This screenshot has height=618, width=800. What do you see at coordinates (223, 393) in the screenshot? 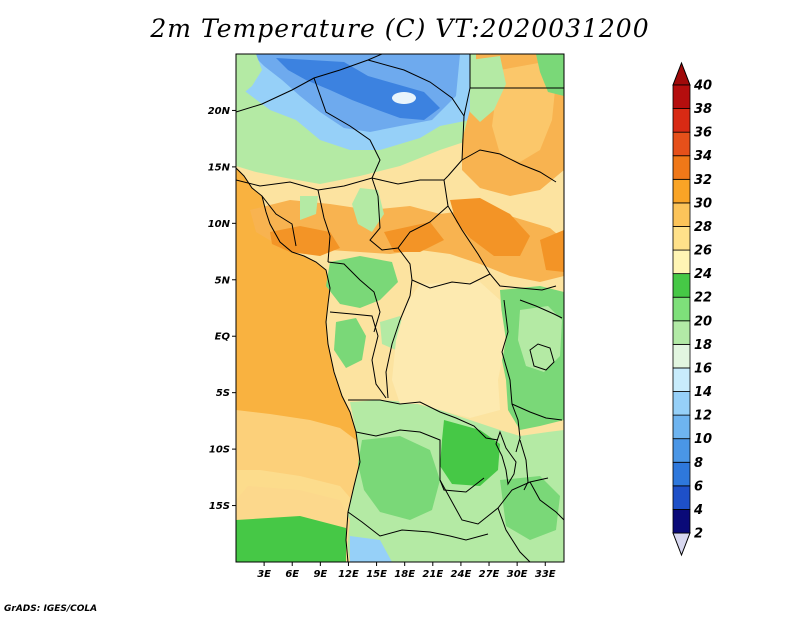
I see `lat-tick-label: 5S` at bounding box center [223, 393].